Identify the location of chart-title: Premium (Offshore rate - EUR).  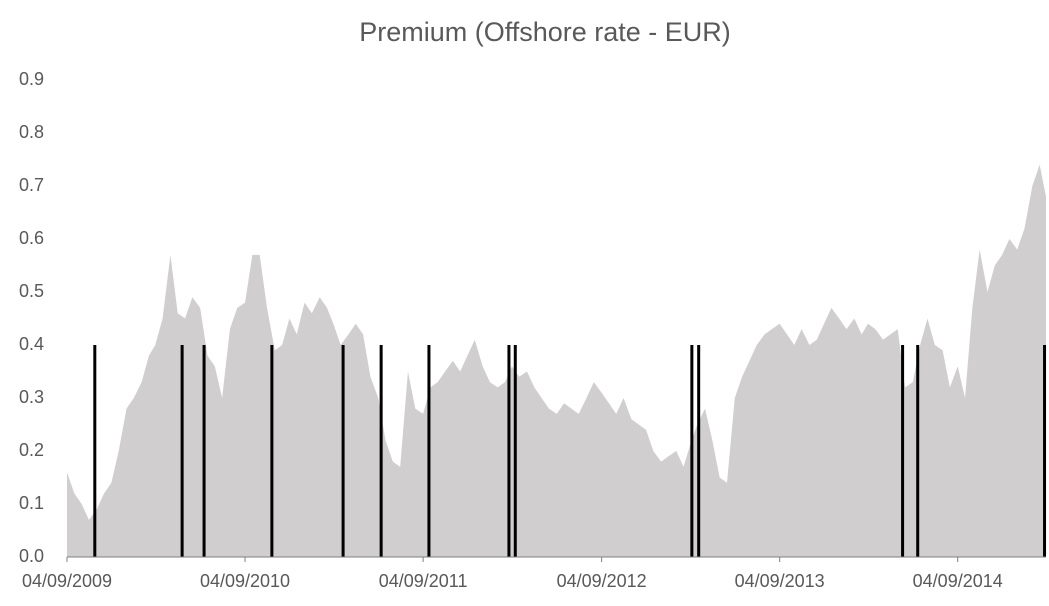
(545, 32).